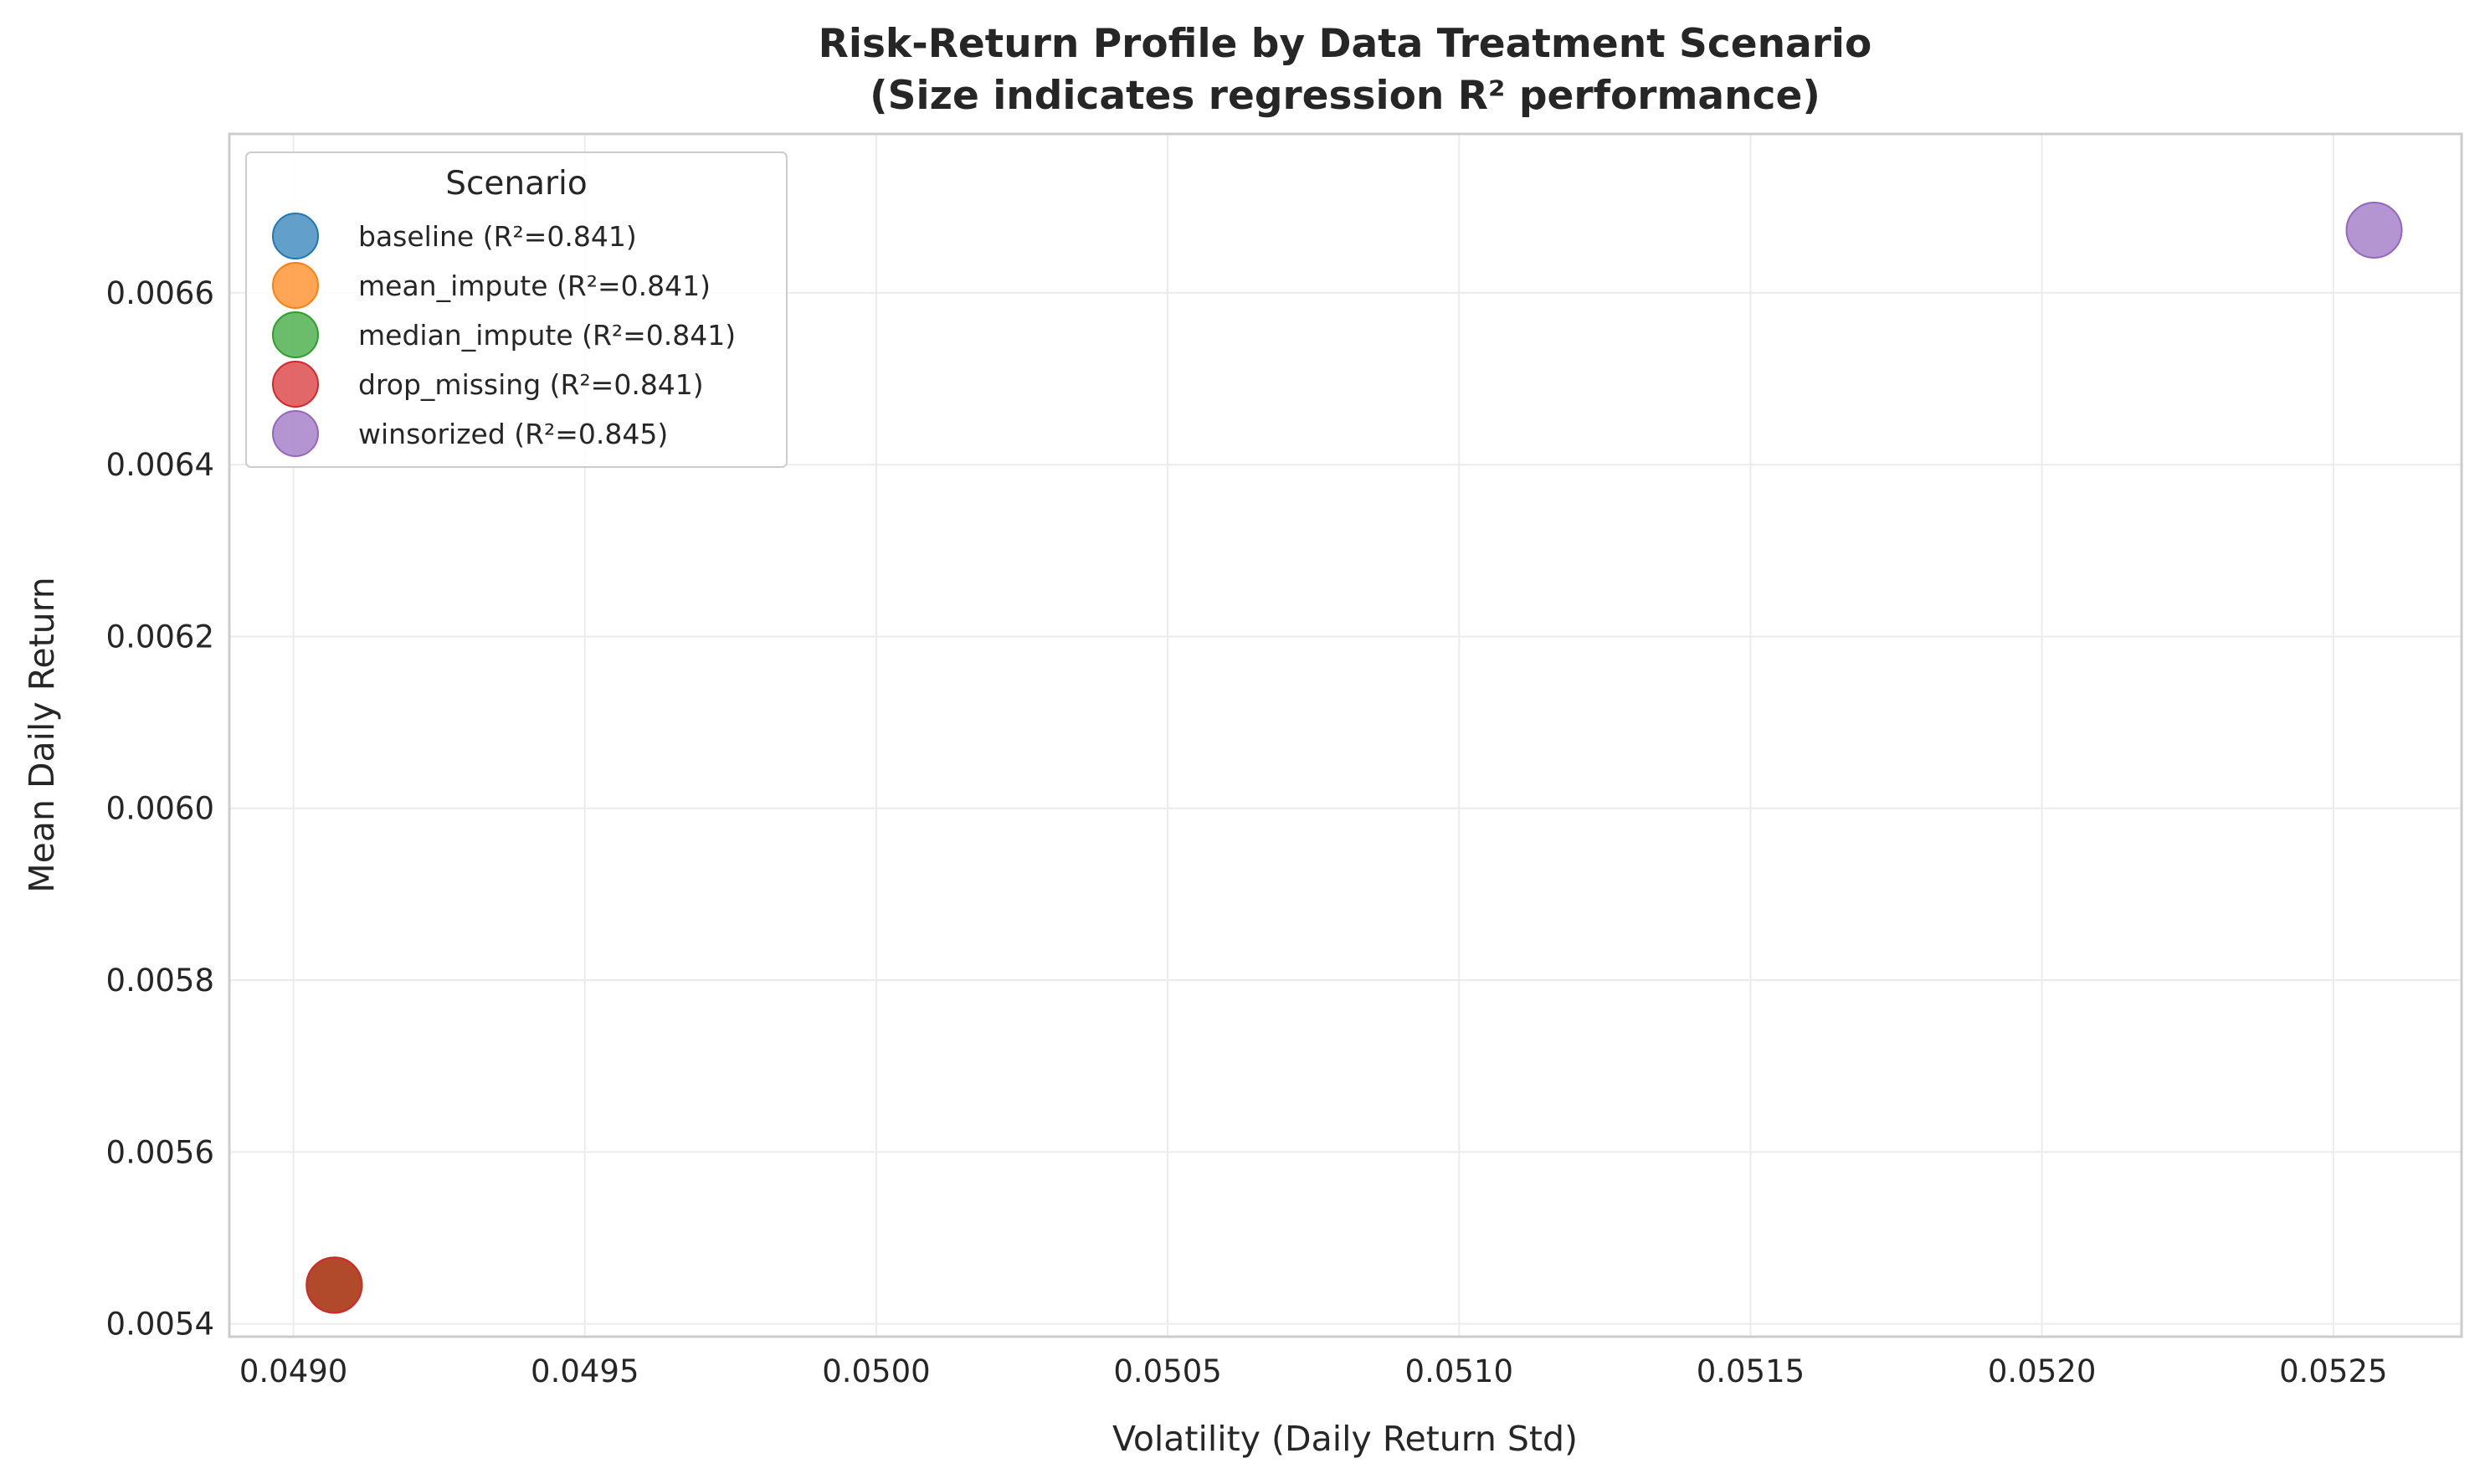 The height and width of the screenshot is (1484, 2485). Describe the element at coordinates (585, 1371) in the screenshot. I see `x-tick-label: 0.0495` at that location.